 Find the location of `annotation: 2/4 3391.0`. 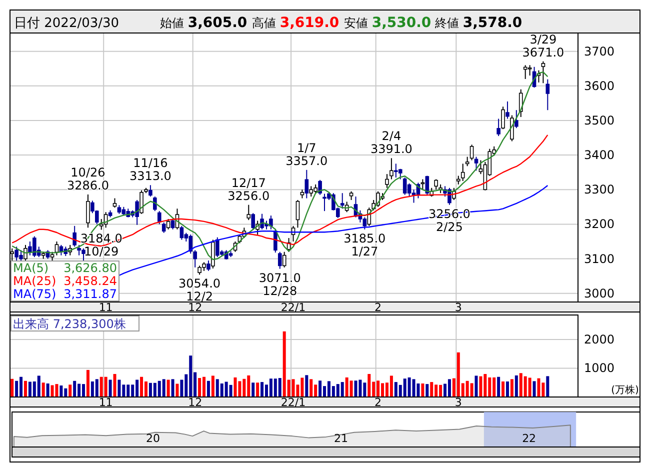

annotation: 2/4 3391.0 is located at coordinates (391, 142).